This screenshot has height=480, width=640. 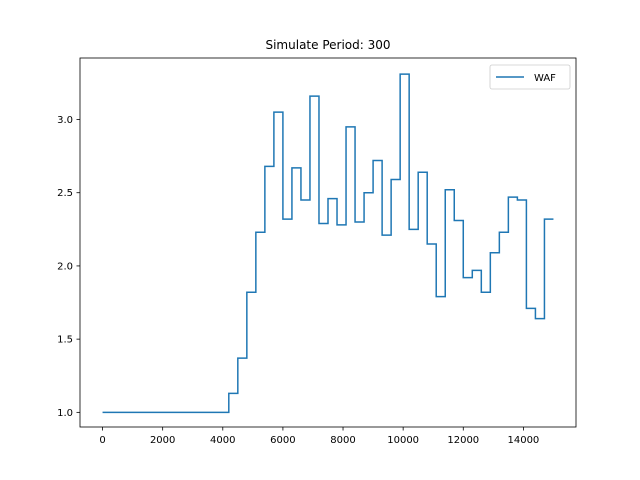 I want to click on x-tick-label: 4000, so click(x=222, y=440).